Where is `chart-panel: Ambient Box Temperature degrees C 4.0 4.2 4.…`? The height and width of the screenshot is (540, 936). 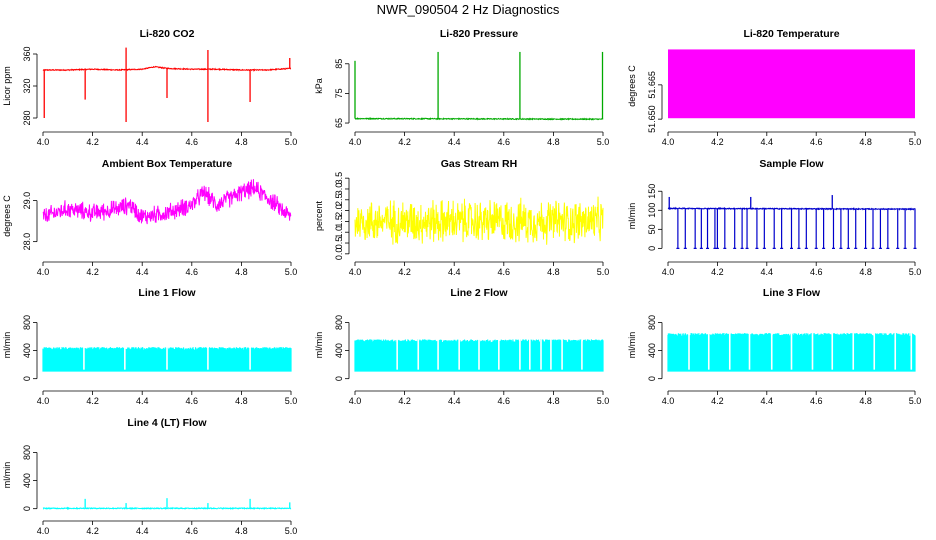 chart-panel: Ambient Box Temperature degrees C 4.0 4.2 4.… is located at coordinates (149, 217).